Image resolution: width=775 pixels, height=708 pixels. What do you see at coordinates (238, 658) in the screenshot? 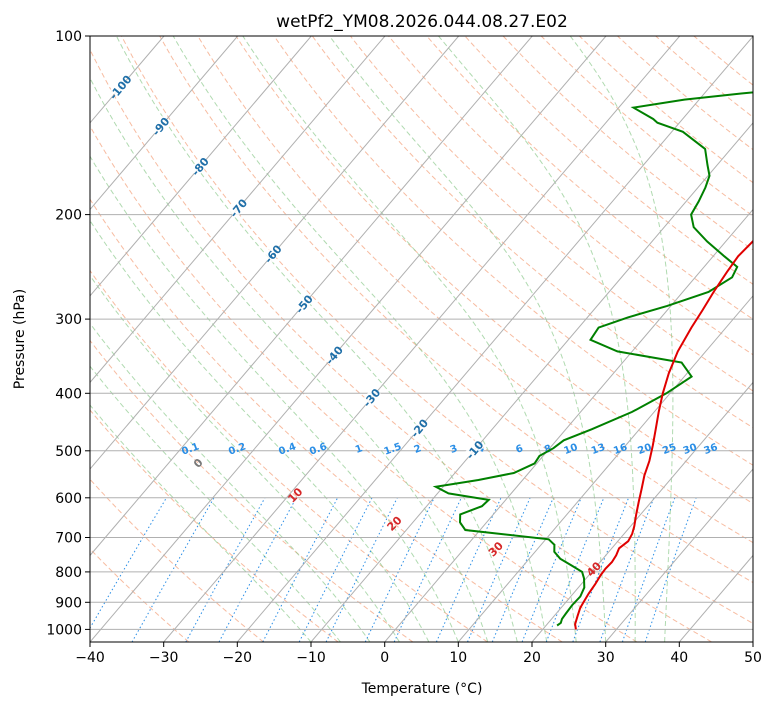
I see `x-tick-label: −20` at bounding box center [238, 658].